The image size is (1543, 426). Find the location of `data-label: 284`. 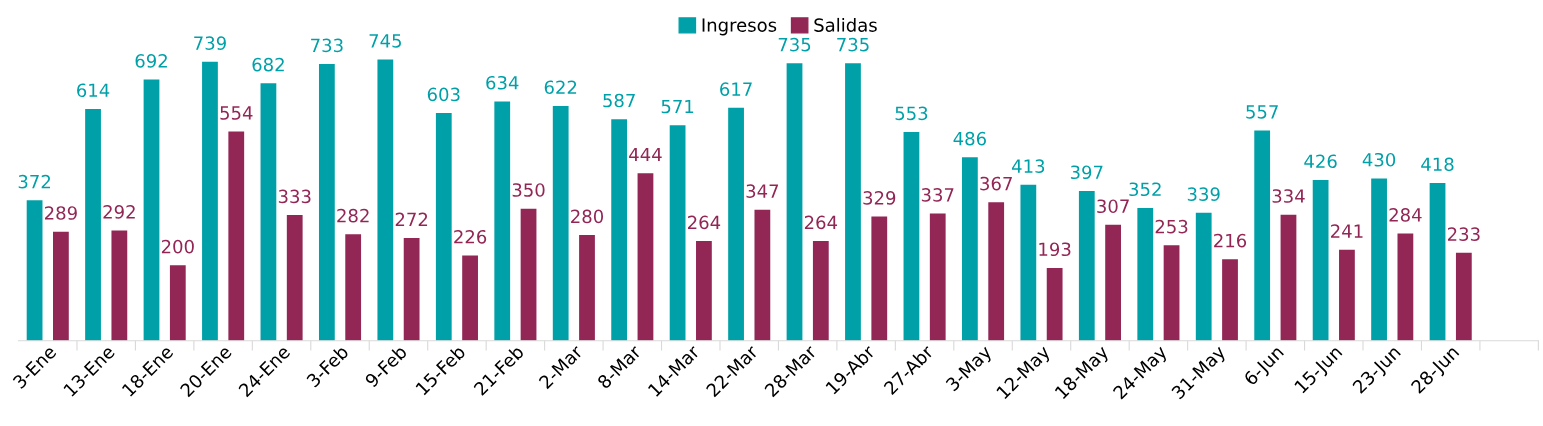

data-label: 284 is located at coordinates (1405, 215).